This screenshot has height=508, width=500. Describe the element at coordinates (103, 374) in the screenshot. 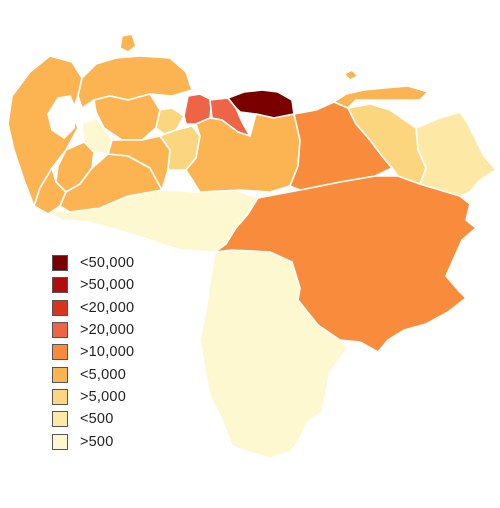

I see `legend-label: <5,000` at that location.